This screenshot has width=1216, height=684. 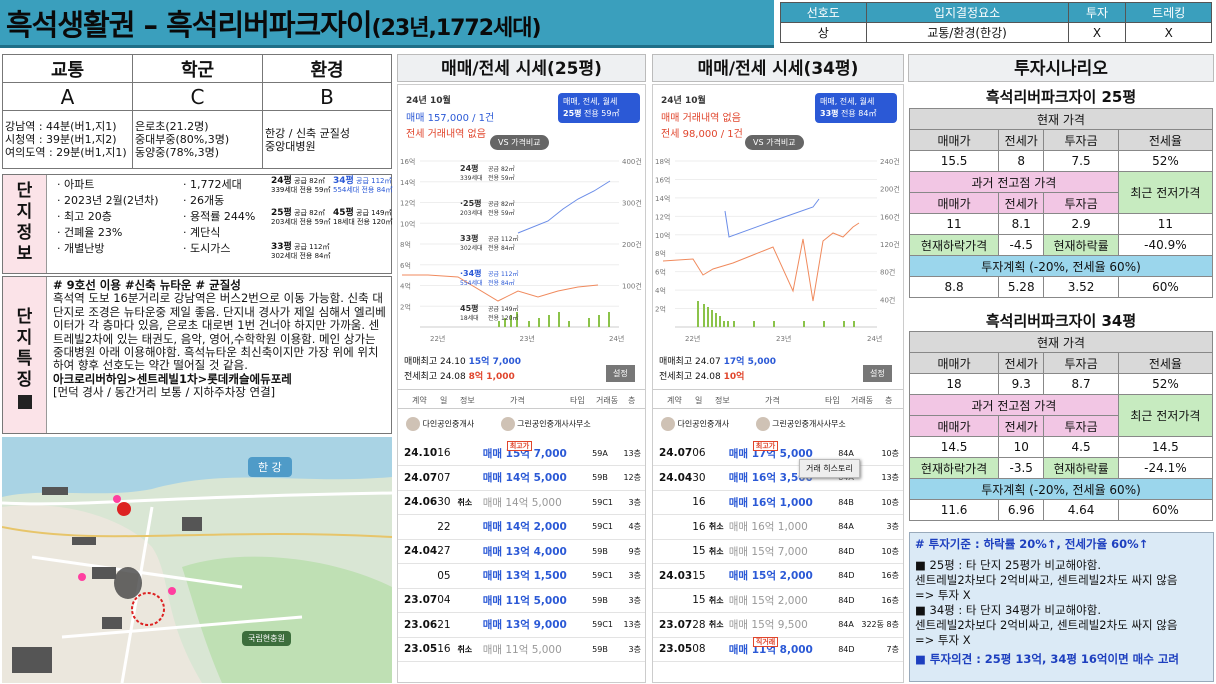 What do you see at coordinates (564, 207) in the screenshot?
I see `sale-line` at bounding box center [564, 207].